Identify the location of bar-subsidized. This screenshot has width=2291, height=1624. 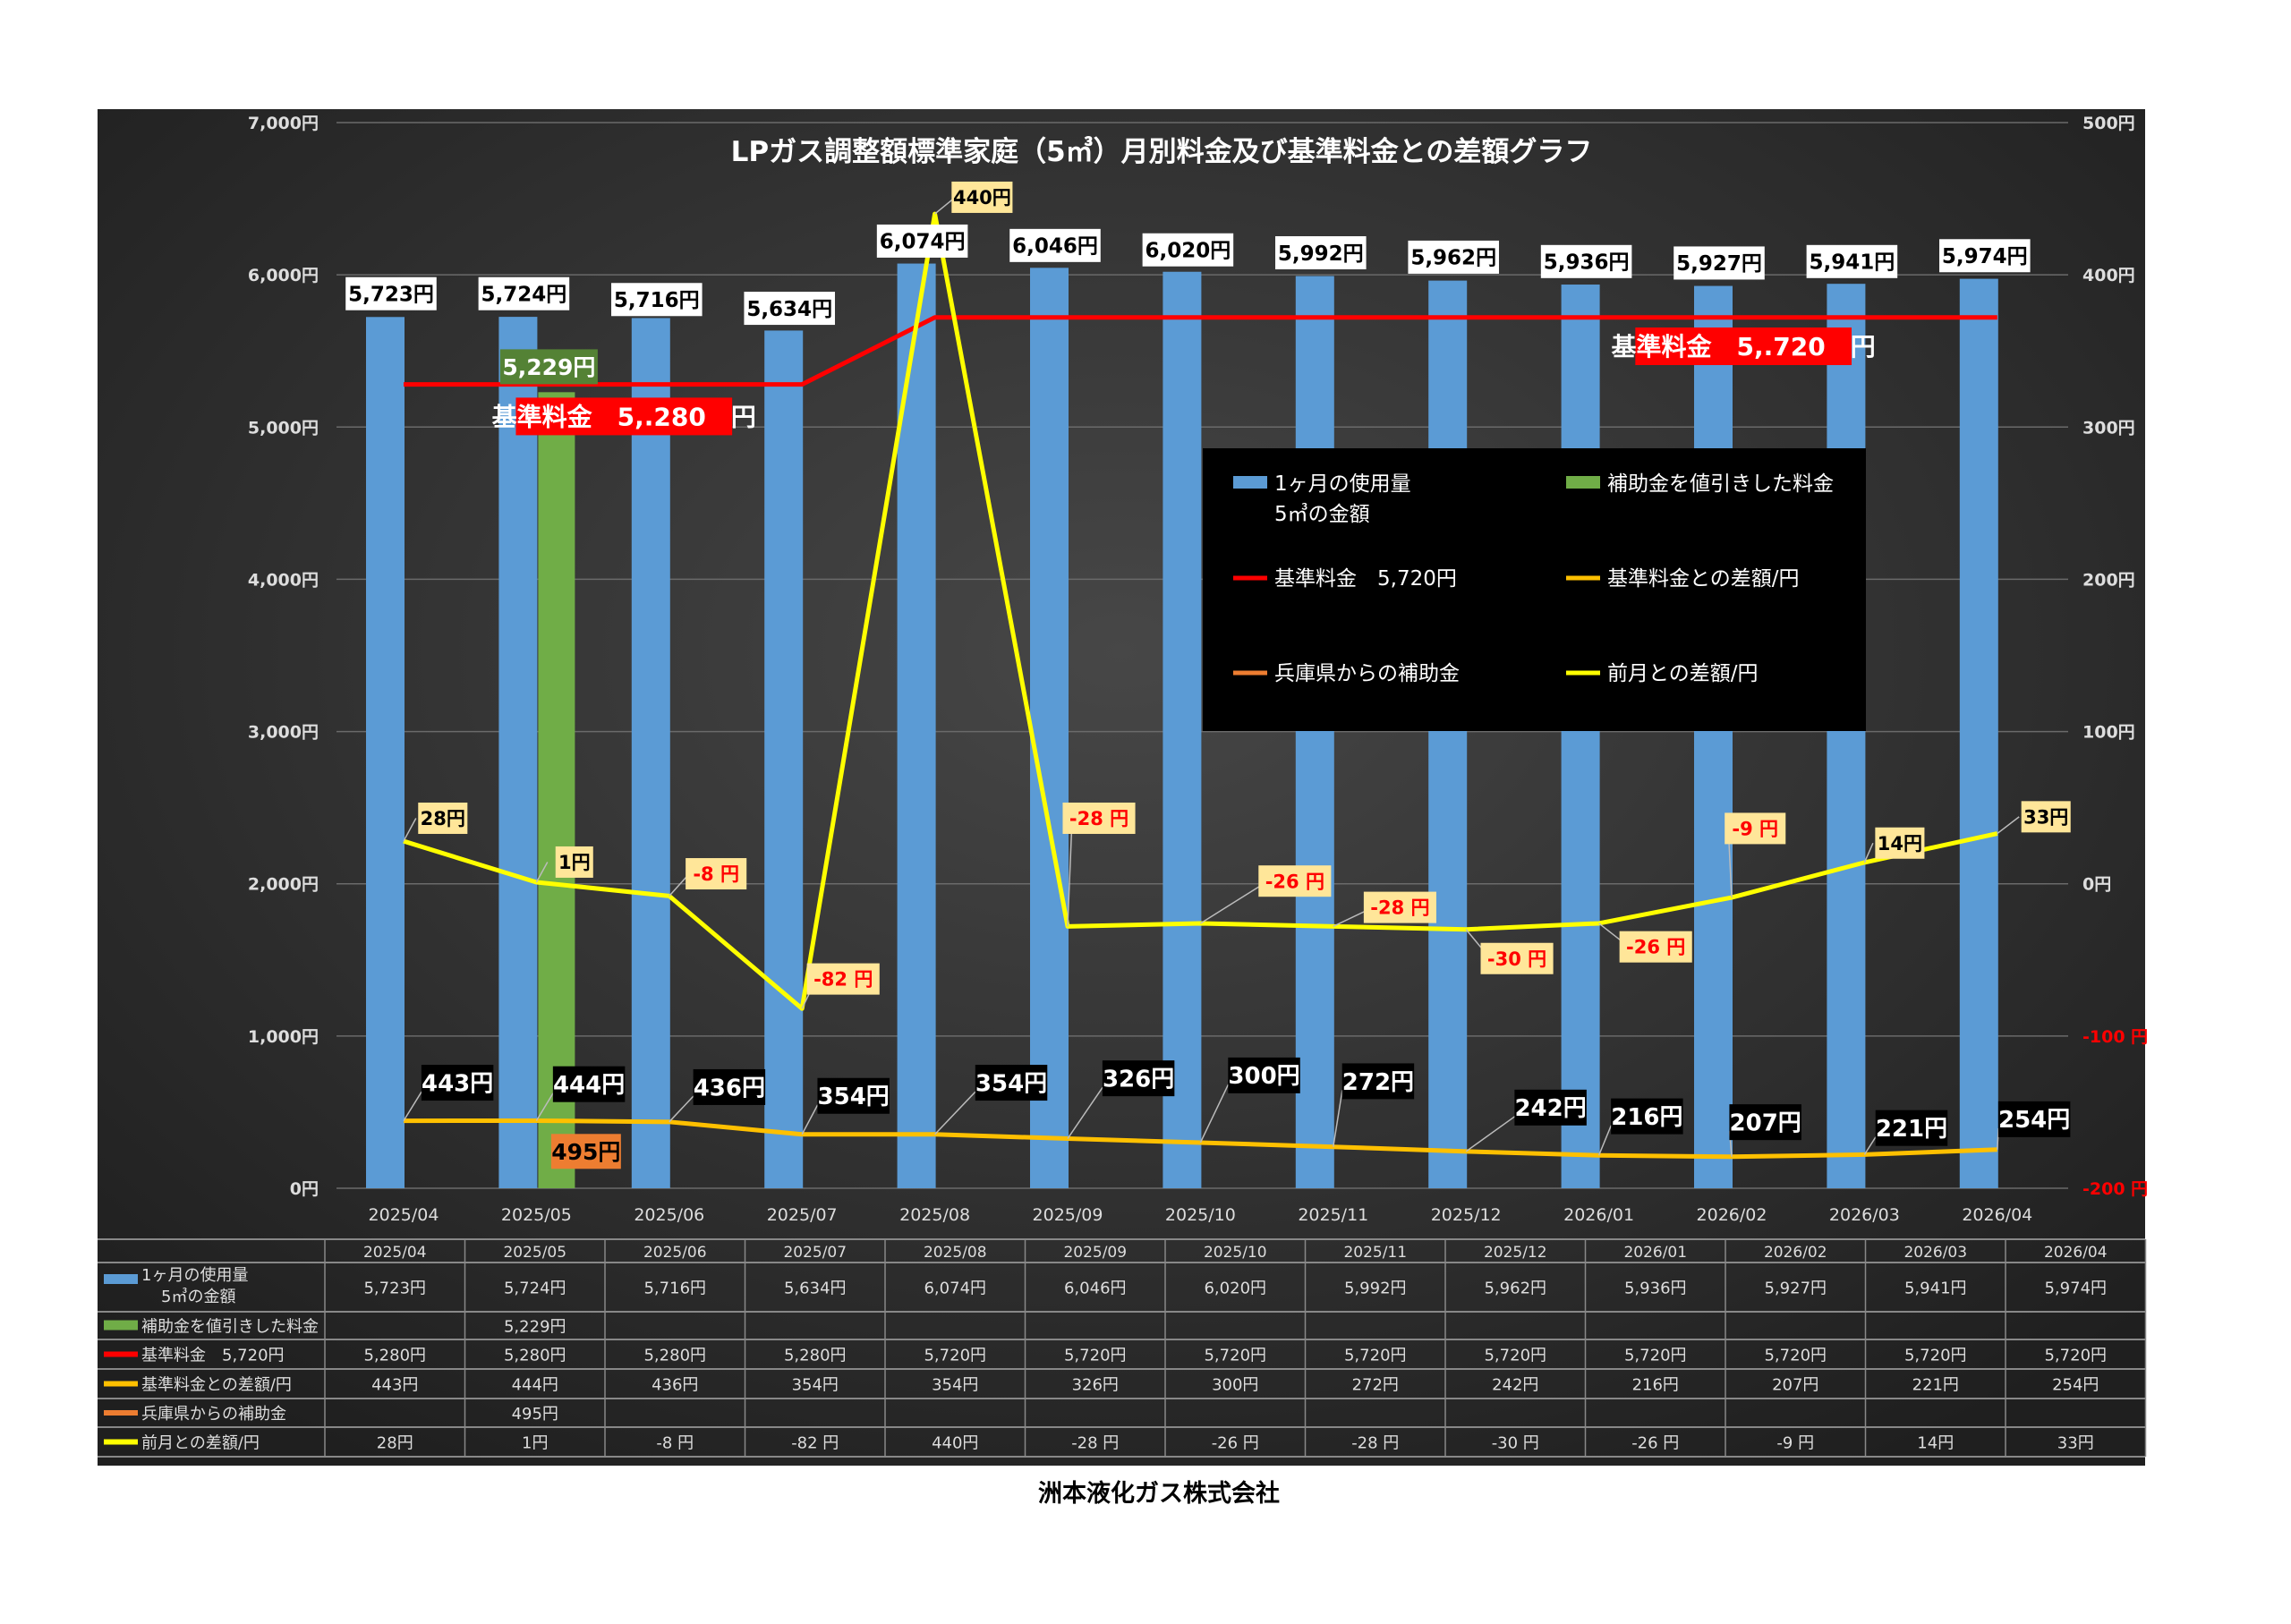
(556, 790).